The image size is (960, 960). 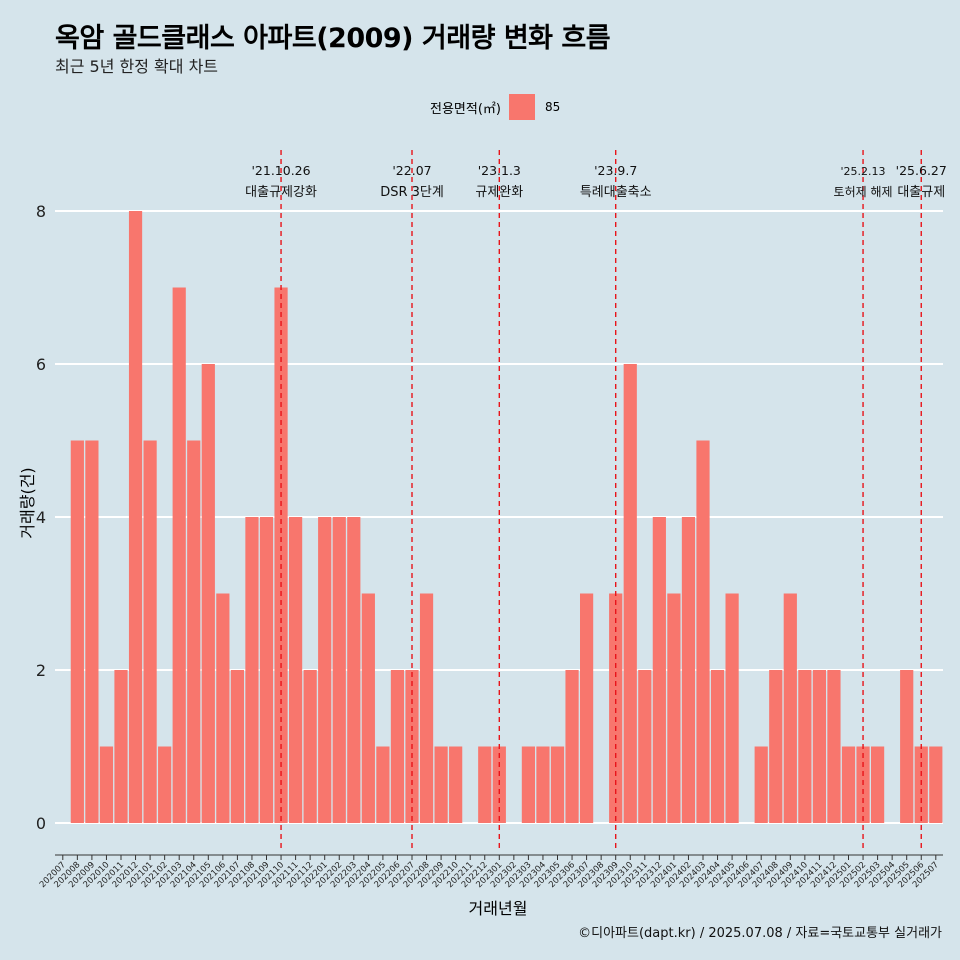 I want to click on event-date-label: '22.07, so click(x=411, y=170).